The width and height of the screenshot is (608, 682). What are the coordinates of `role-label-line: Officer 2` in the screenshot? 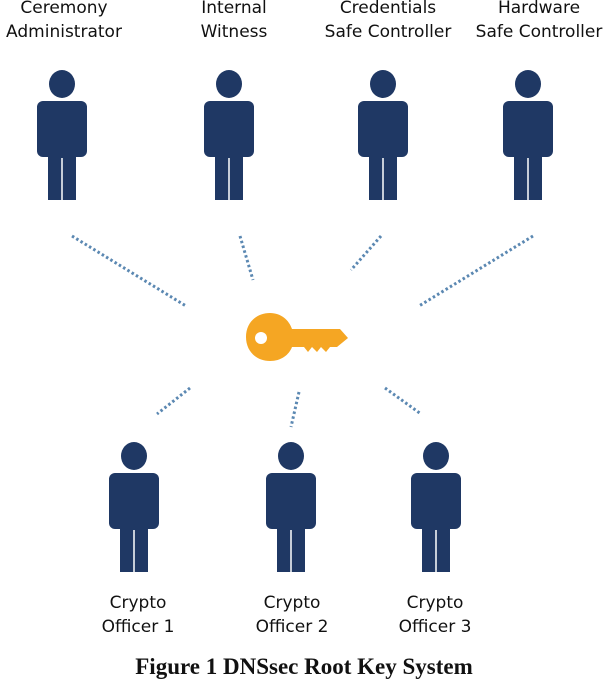 It's located at (292, 627).